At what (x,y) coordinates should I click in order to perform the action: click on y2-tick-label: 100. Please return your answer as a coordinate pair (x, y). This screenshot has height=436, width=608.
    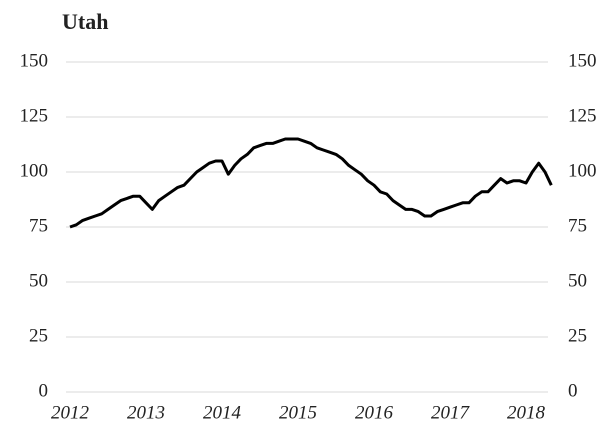
    Looking at the image, I should click on (582, 170).